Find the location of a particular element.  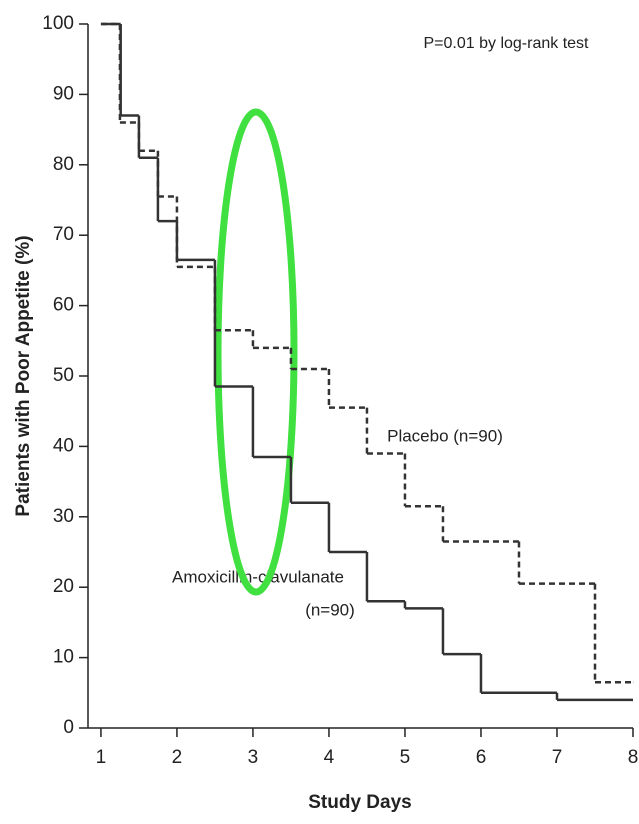

x-tick-label: 4 is located at coordinates (329, 757).